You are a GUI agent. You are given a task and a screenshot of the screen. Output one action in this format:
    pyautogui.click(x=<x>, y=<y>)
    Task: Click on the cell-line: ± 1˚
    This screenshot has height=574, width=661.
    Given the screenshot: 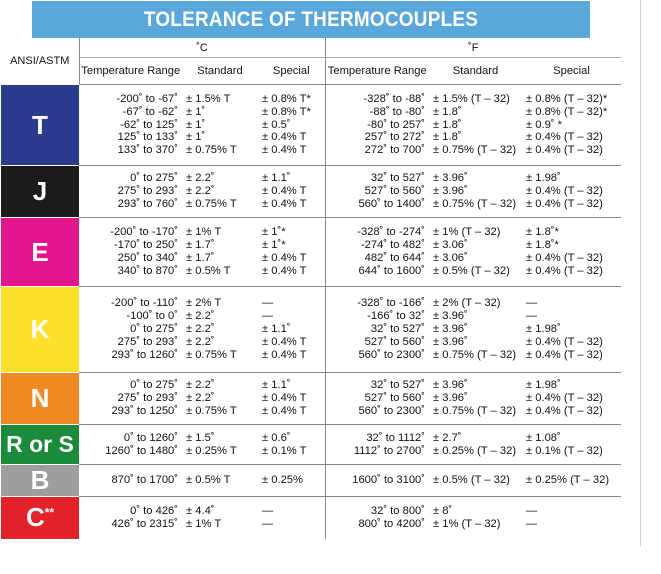 What is the action you would take?
    pyautogui.click(x=196, y=124)
    